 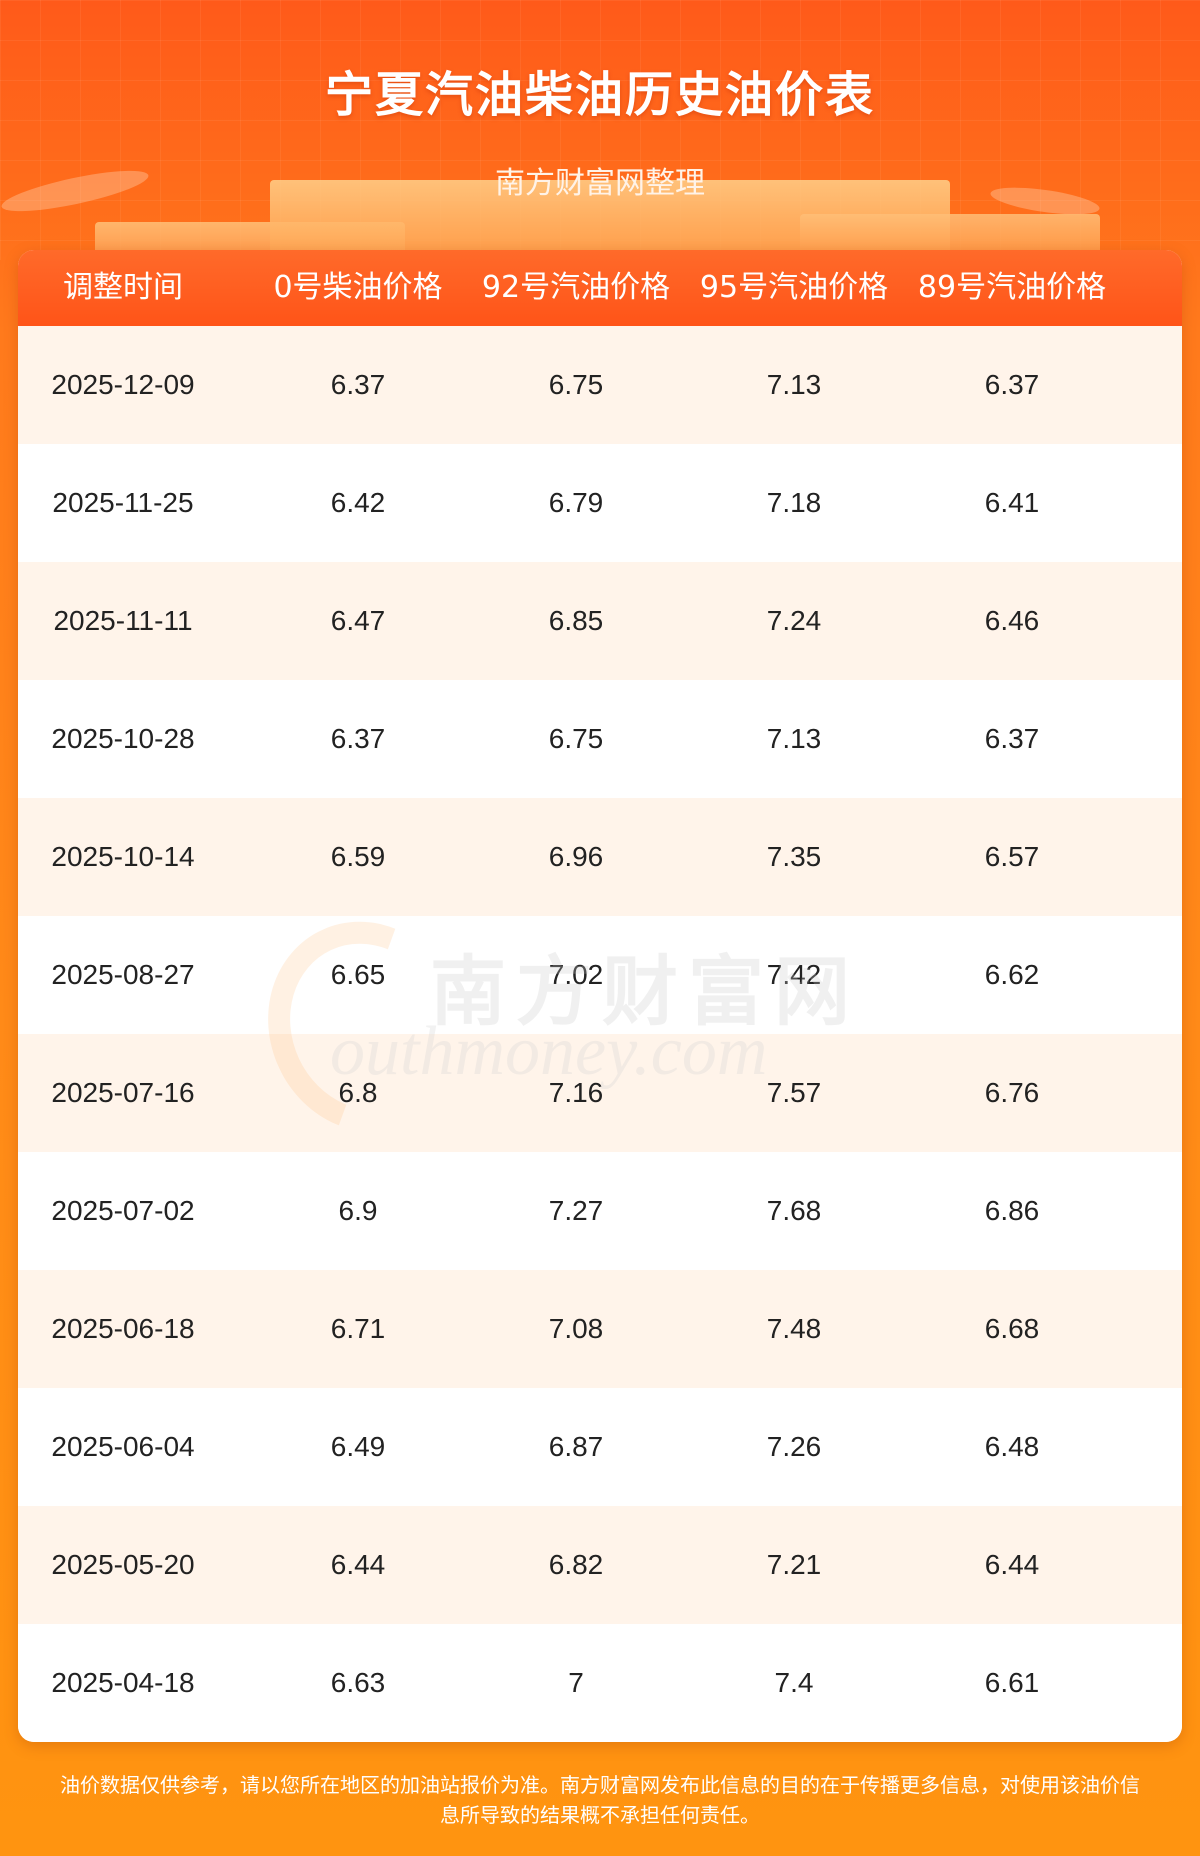 I want to click on cell-gasoline-89: 6.68, so click(x=1012, y=1328).